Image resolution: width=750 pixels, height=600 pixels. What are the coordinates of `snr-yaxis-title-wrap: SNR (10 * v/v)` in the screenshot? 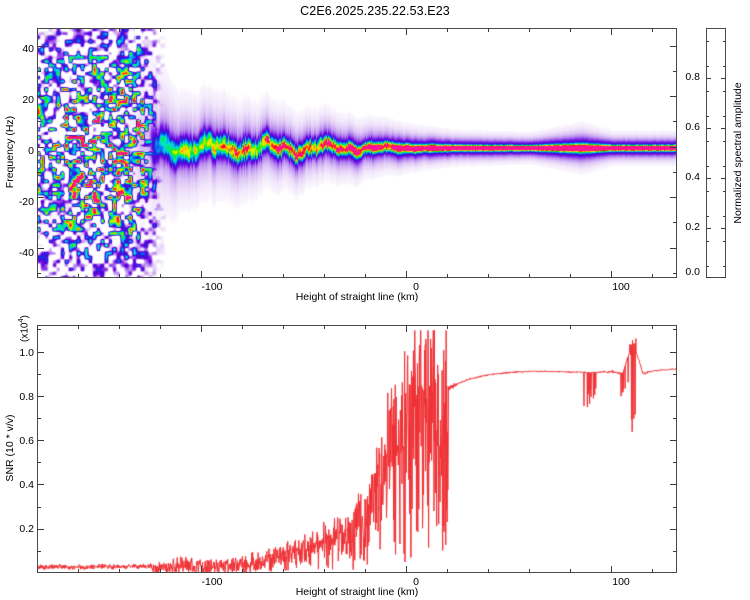 It's located at (10, 449).